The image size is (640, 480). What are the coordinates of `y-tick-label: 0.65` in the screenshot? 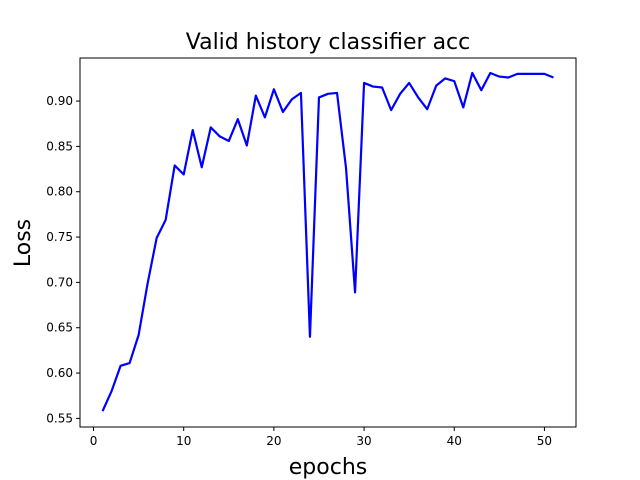 It's located at (59, 328).